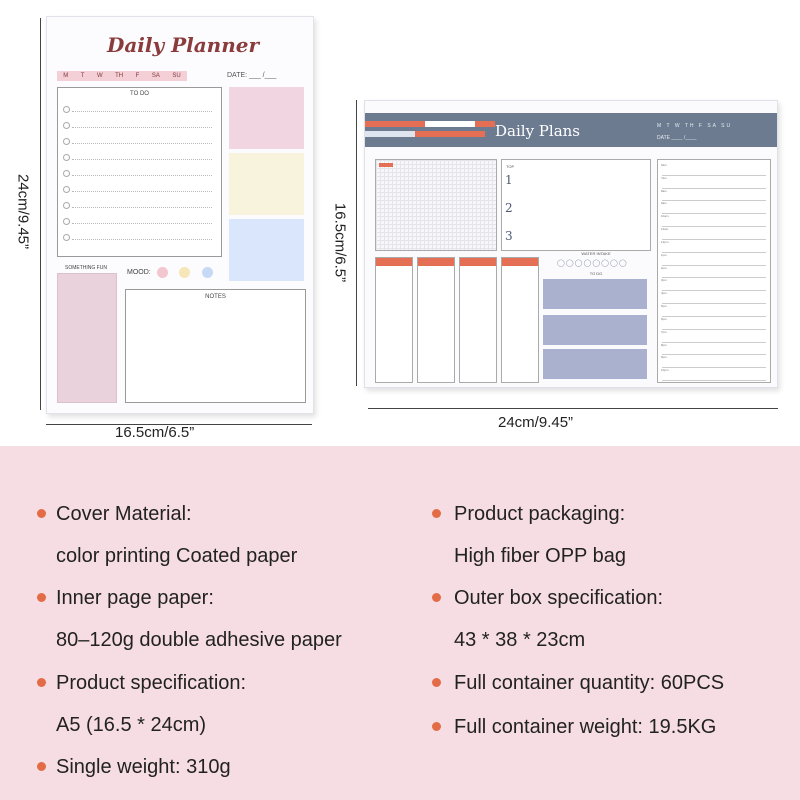 The width and height of the screenshot is (800, 800). Describe the element at coordinates (509, 180) in the screenshot. I see `top-number: 1` at that location.